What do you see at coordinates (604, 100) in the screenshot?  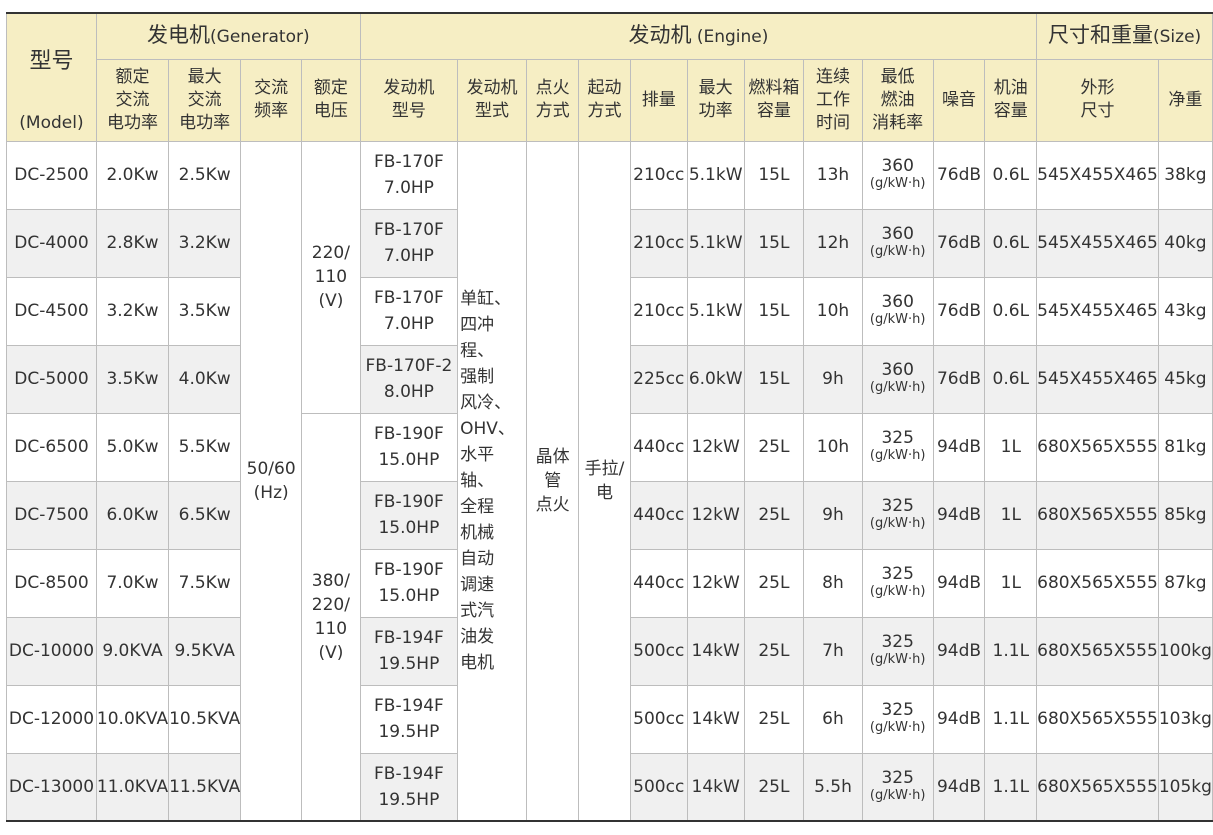 I see `col-start: 起动 方式` at bounding box center [604, 100].